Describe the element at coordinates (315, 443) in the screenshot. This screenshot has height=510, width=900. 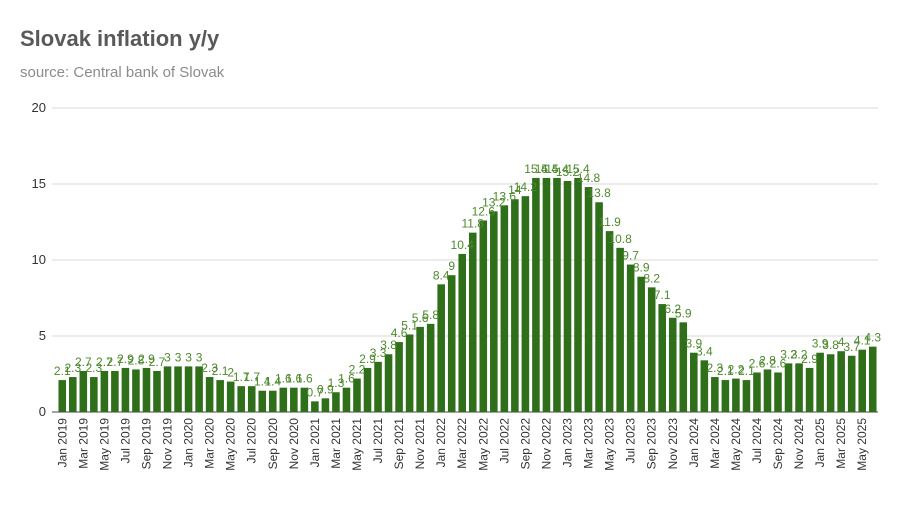
I see `x-tick-label: Jan 2021` at that location.